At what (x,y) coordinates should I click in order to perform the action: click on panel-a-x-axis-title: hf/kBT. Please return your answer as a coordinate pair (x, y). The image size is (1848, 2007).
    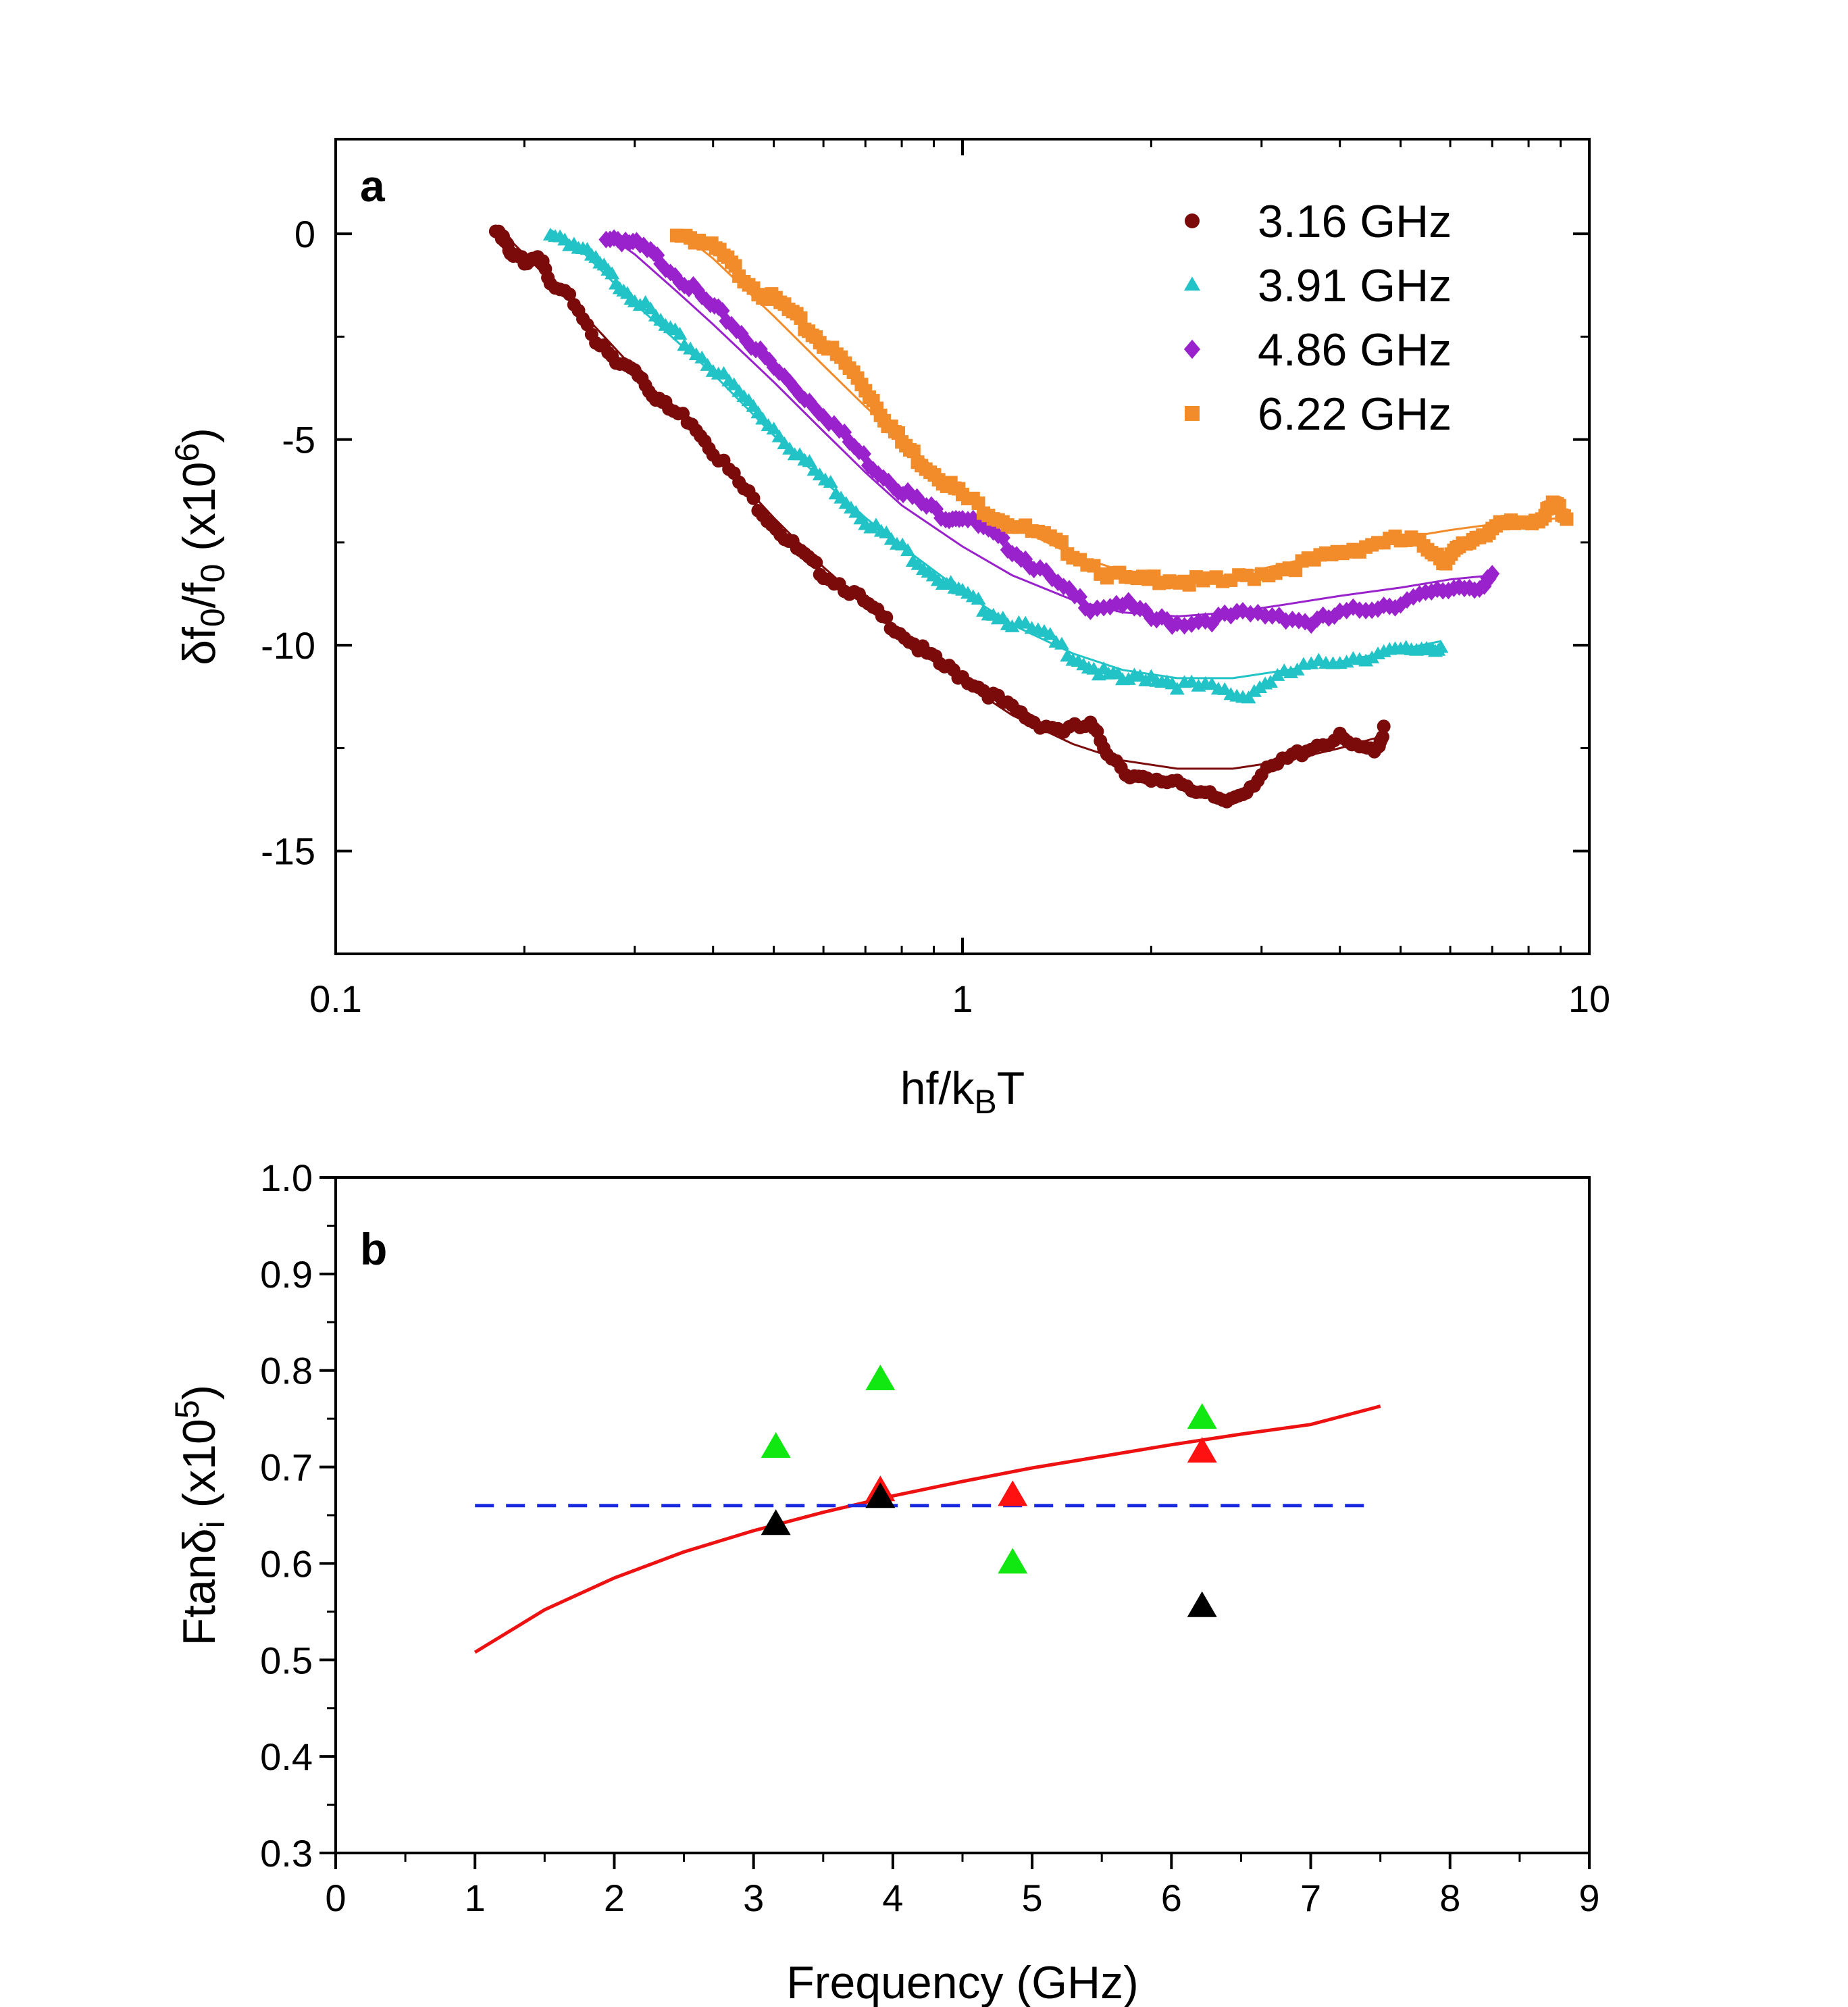
    Looking at the image, I should click on (962, 1092).